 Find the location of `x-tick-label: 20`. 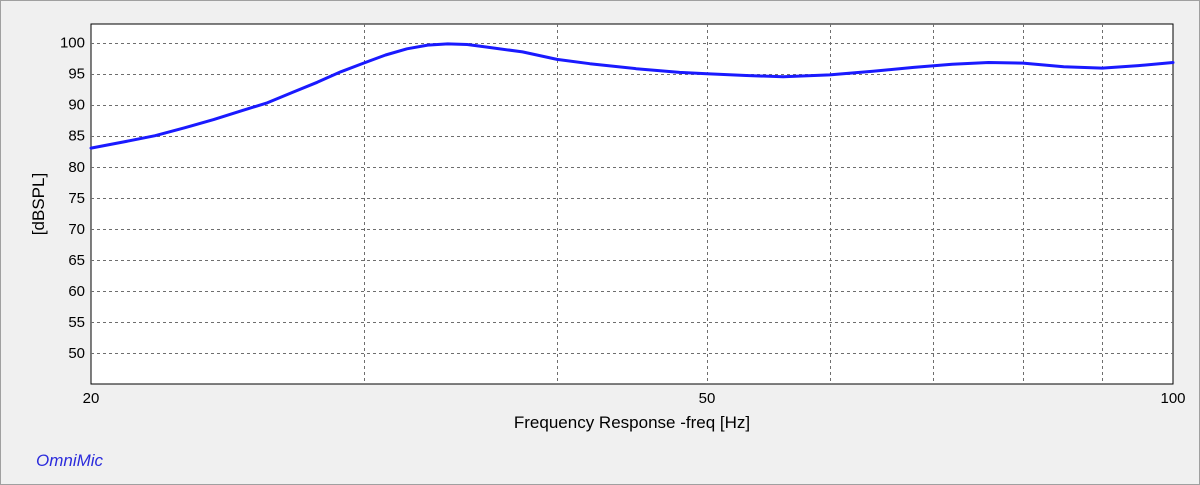

x-tick-label: 20 is located at coordinates (91, 398).